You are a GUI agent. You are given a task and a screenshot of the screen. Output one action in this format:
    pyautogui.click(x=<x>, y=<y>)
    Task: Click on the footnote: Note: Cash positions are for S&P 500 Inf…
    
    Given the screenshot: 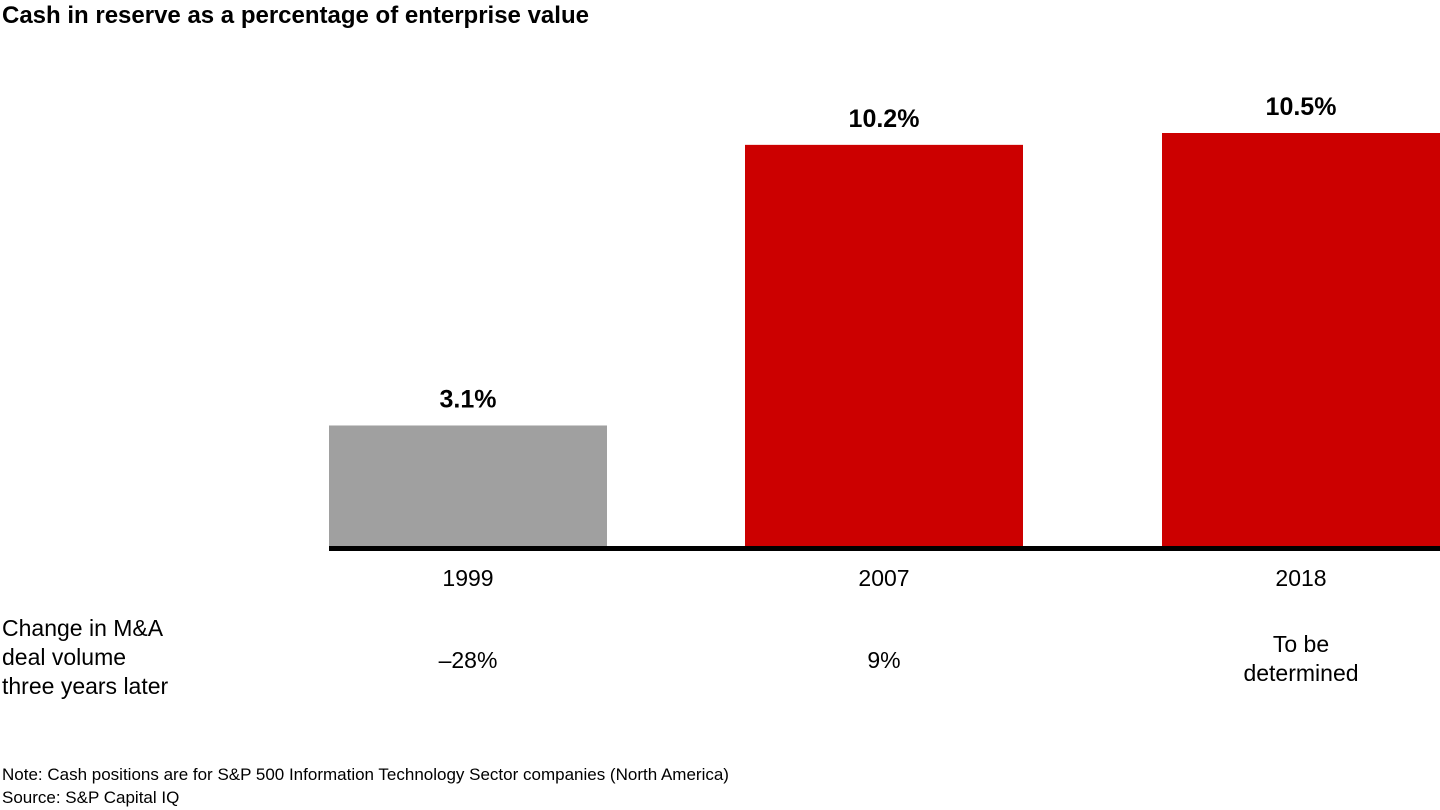 What is the action you would take?
    pyautogui.click(x=365, y=774)
    